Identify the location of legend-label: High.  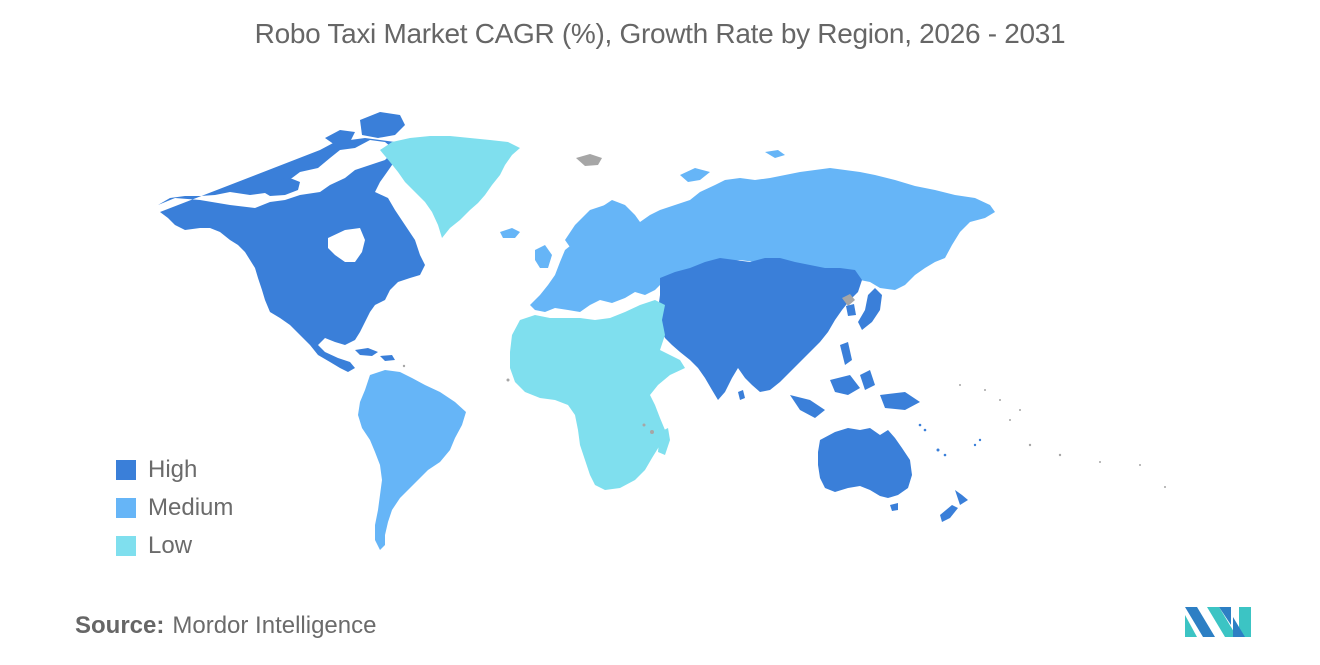
(173, 469).